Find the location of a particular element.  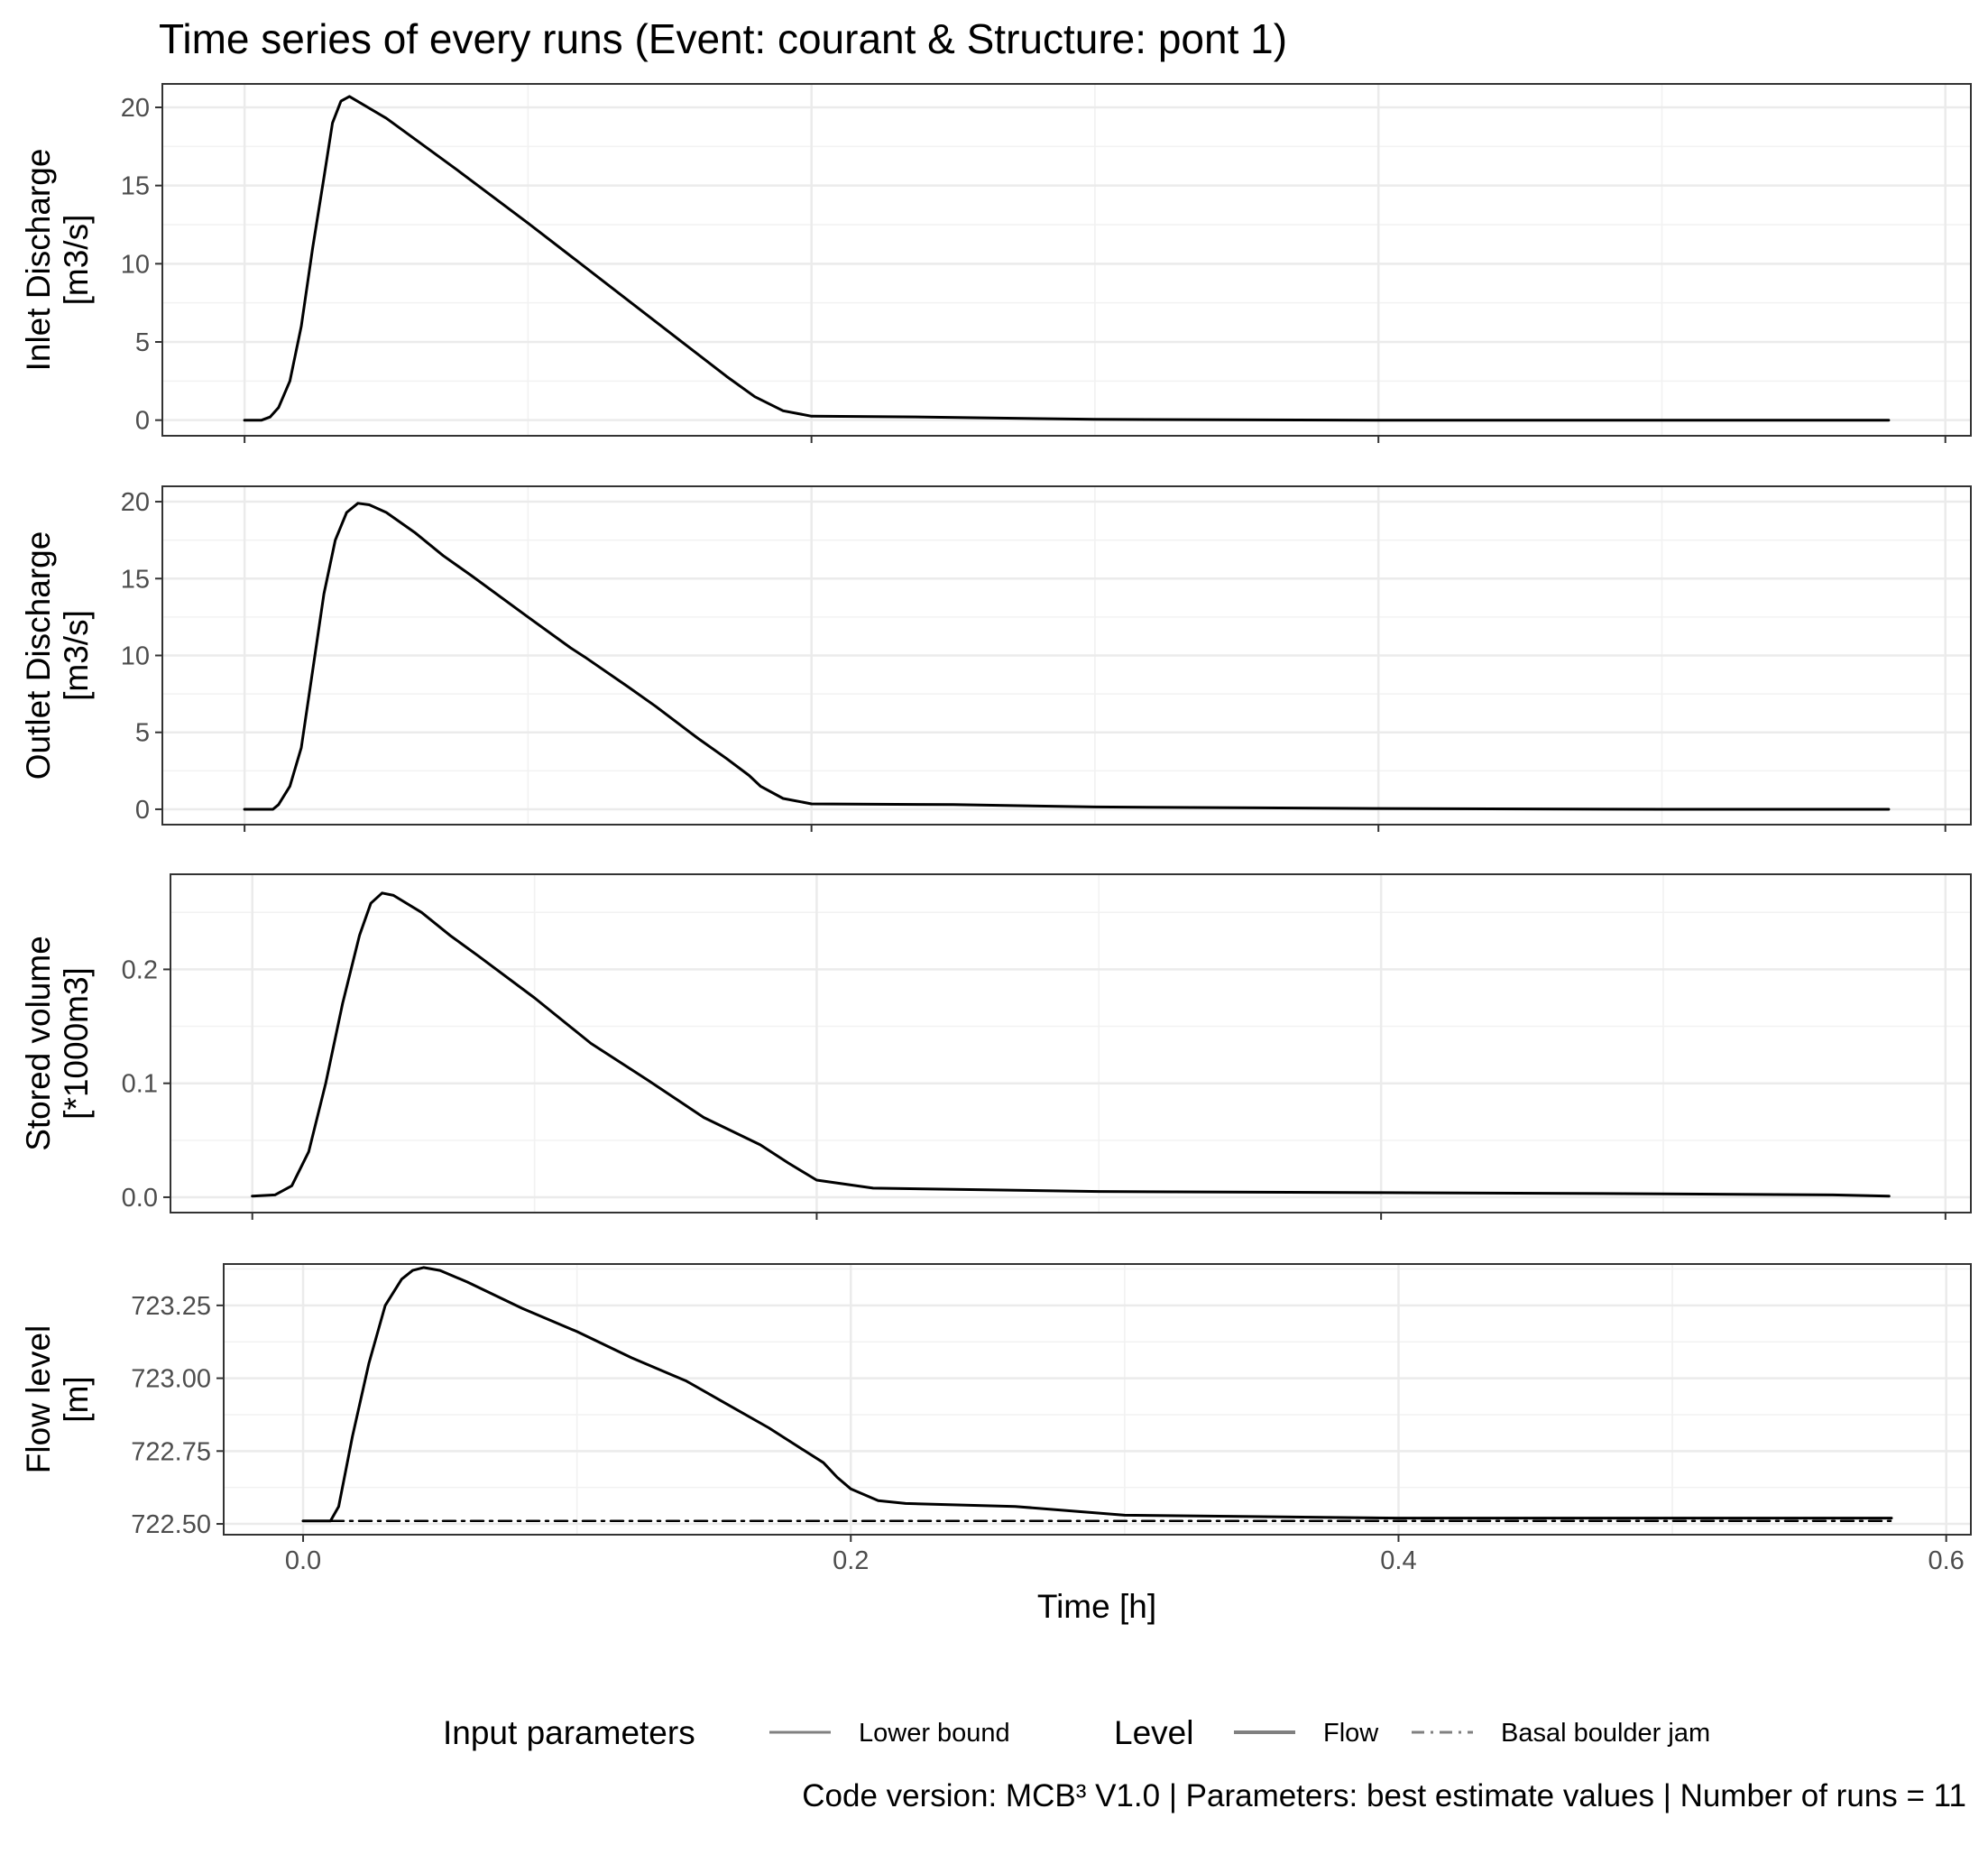

panel-border is located at coordinates (1097, 1399).